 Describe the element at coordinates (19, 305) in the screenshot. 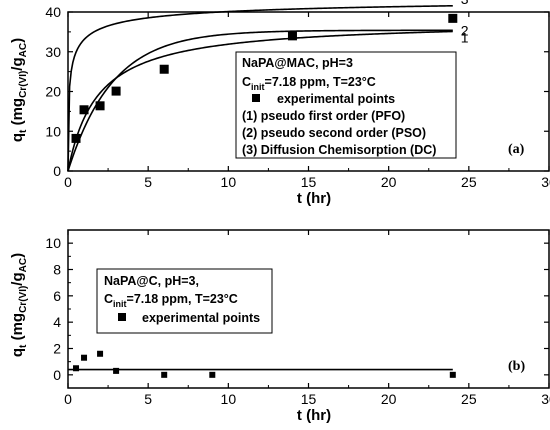

I see `panel-b-y-axis-title: qt (mgCr(VI)/gAC)` at that location.